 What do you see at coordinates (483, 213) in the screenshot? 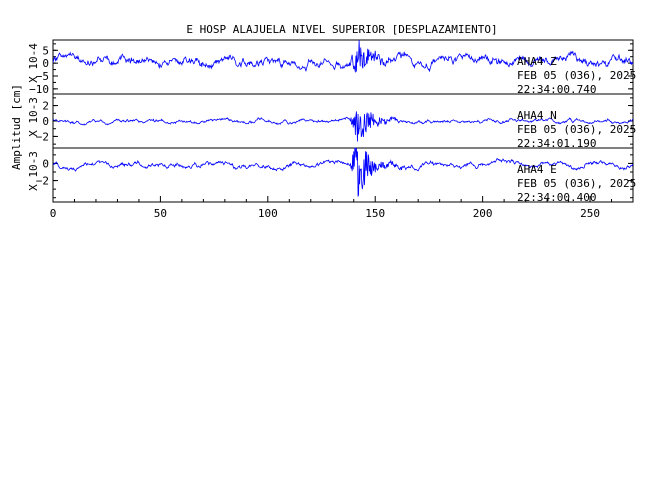
I see `x-tick-label: 200` at bounding box center [483, 213].